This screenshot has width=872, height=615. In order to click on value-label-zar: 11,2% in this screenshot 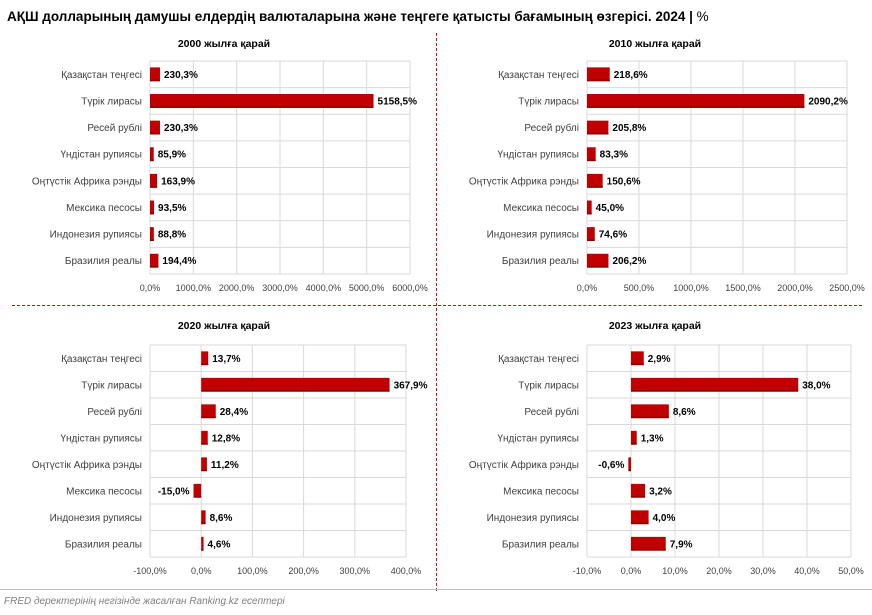, I will do `click(225, 465)`.